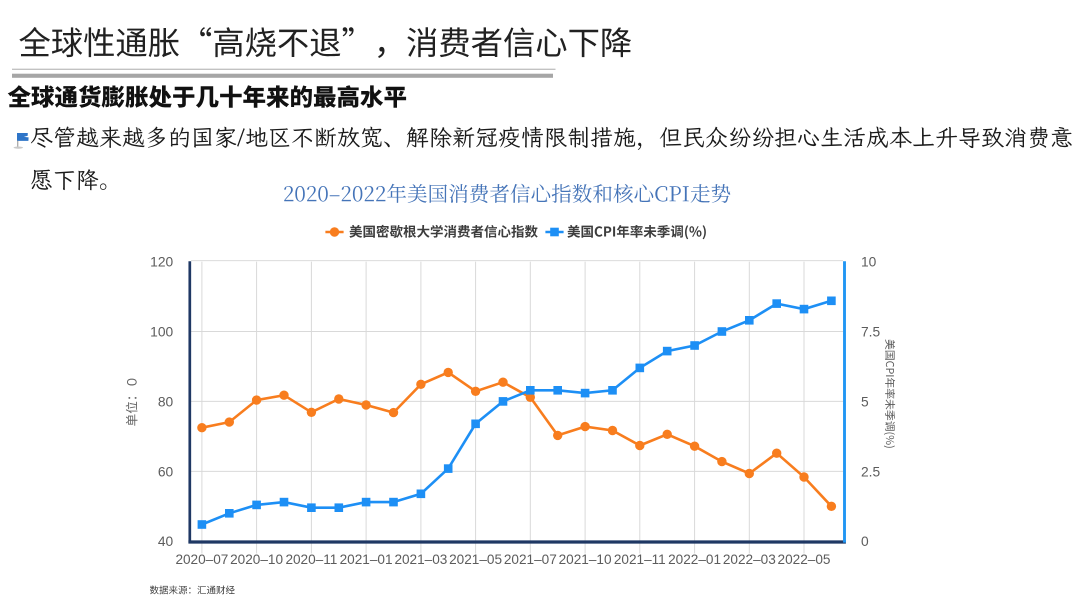 This screenshot has height=607, width=1080. Describe the element at coordinates (166, 471) in the screenshot. I see `svg-text: 60` at that location.